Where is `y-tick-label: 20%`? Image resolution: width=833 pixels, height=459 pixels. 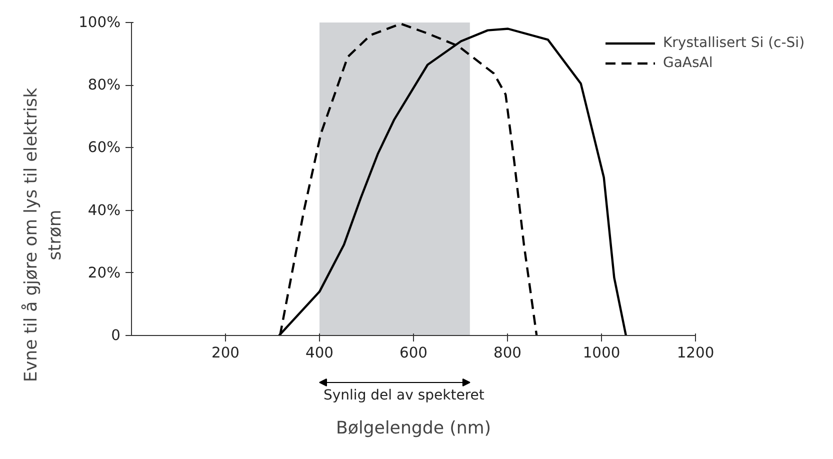 y-tick-label: 20% is located at coordinates (104, 273).